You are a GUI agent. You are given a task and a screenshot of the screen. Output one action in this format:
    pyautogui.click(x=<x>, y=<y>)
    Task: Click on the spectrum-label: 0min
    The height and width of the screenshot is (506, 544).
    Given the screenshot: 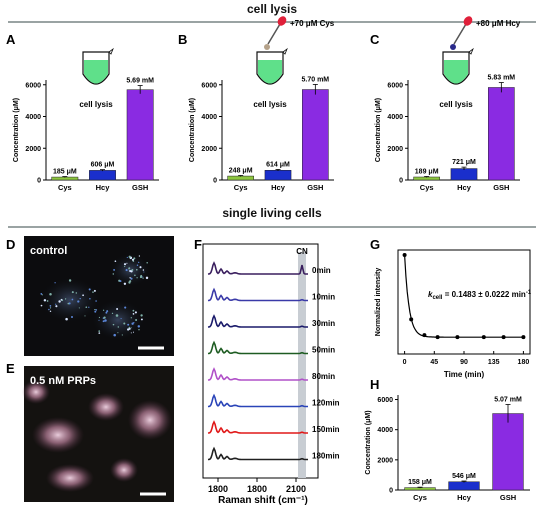 What is the action you would take?
    pyautogui.click(x=321, y=270)
    